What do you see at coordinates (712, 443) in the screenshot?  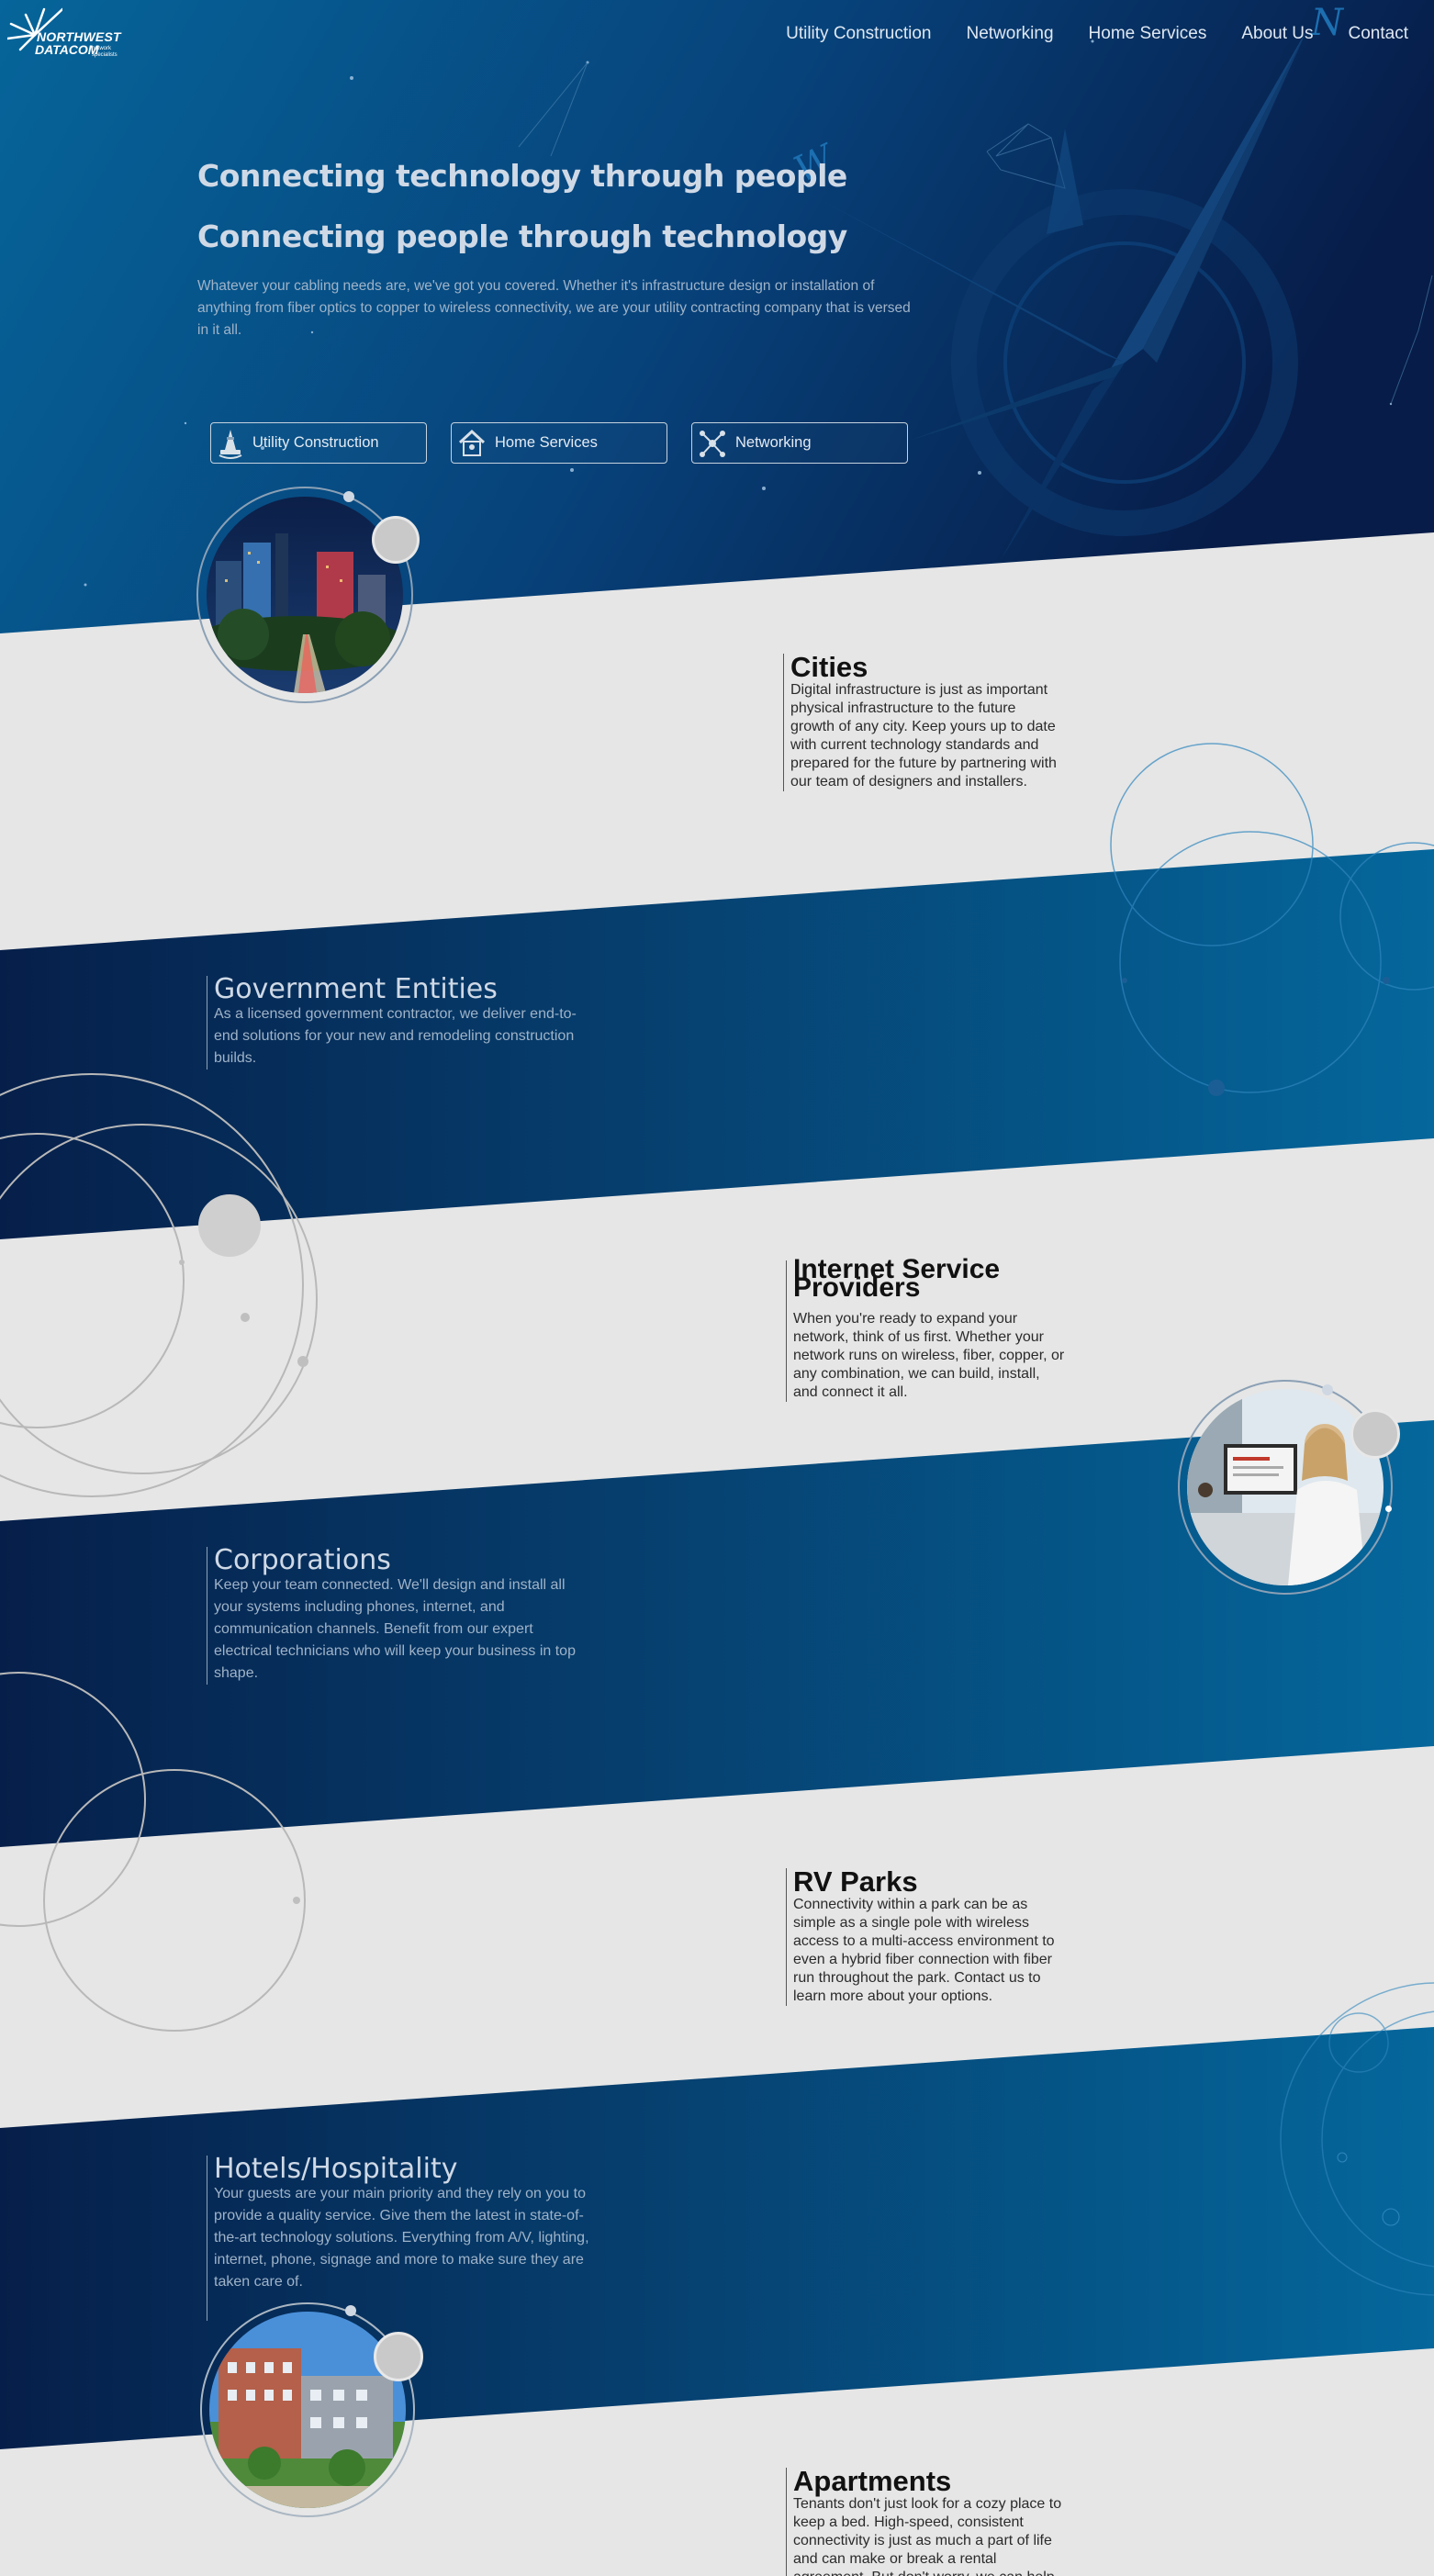 I see `network-nodes-icon` at bounding box center [712, 443].